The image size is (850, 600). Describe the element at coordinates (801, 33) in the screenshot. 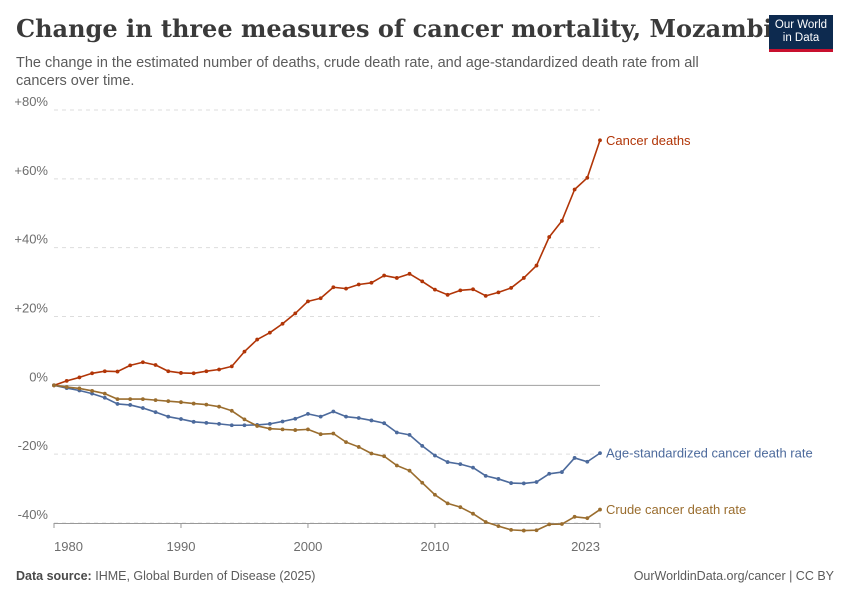

I see `owid-logo: Our World in Data` at that location.